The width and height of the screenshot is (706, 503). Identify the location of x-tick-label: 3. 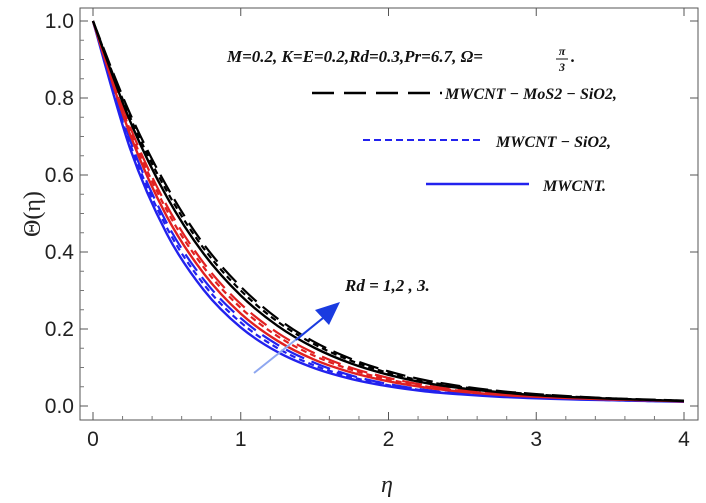
(536, 439).